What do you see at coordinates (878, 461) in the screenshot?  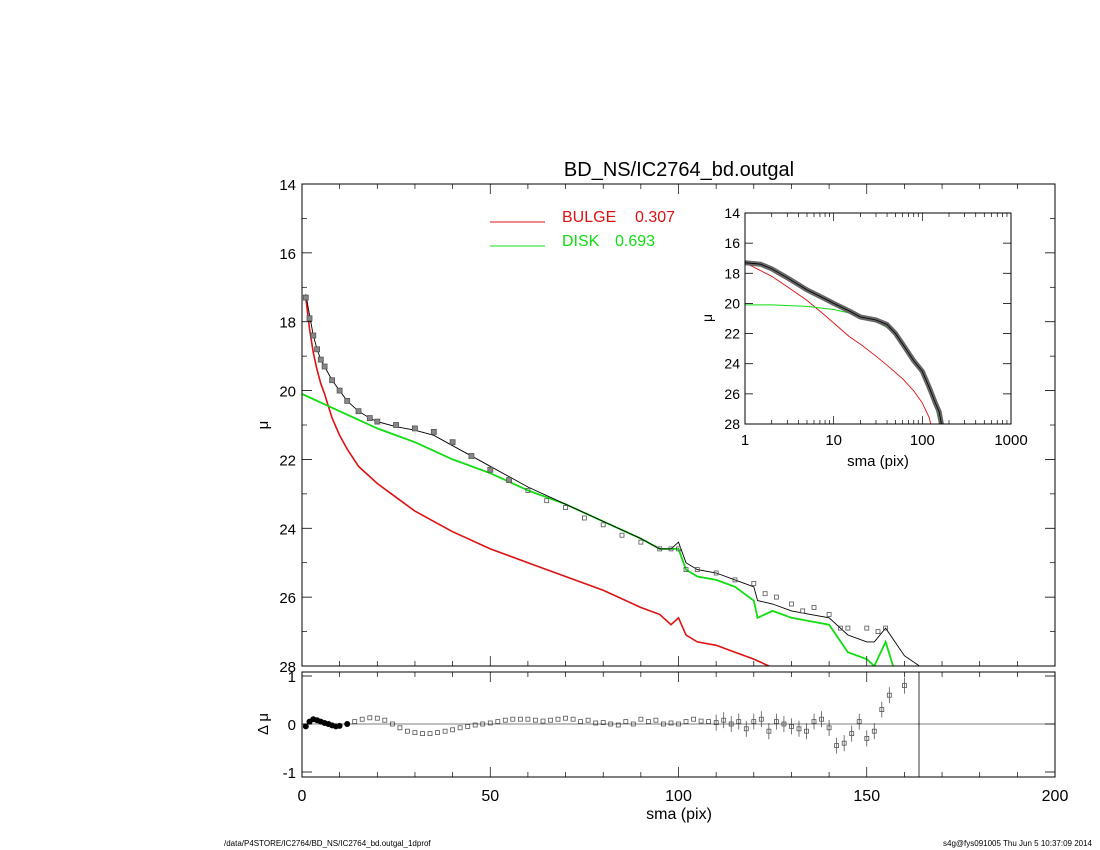 I see `inset-x-axis-label: sma (pix)` at bounding box center [878, 461].